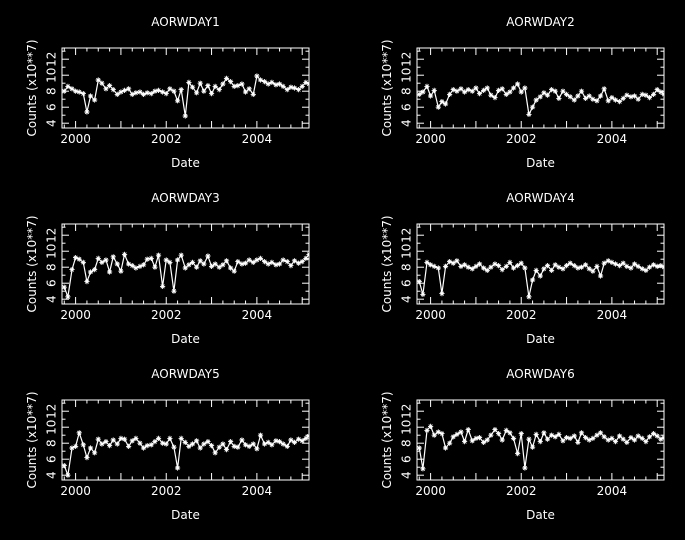  I want to click on panel-2-series-line, so click(541, 99).